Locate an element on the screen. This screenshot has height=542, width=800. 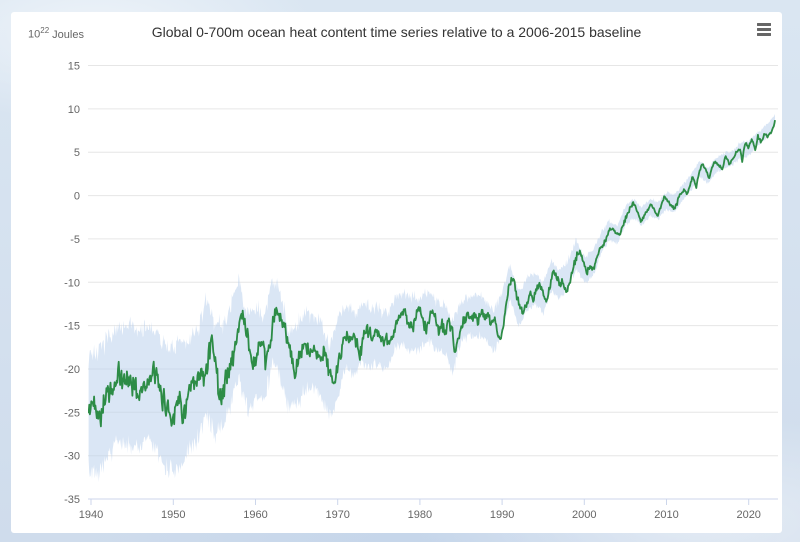
y-tick-label: -10 is located at coordinates (72, 283).